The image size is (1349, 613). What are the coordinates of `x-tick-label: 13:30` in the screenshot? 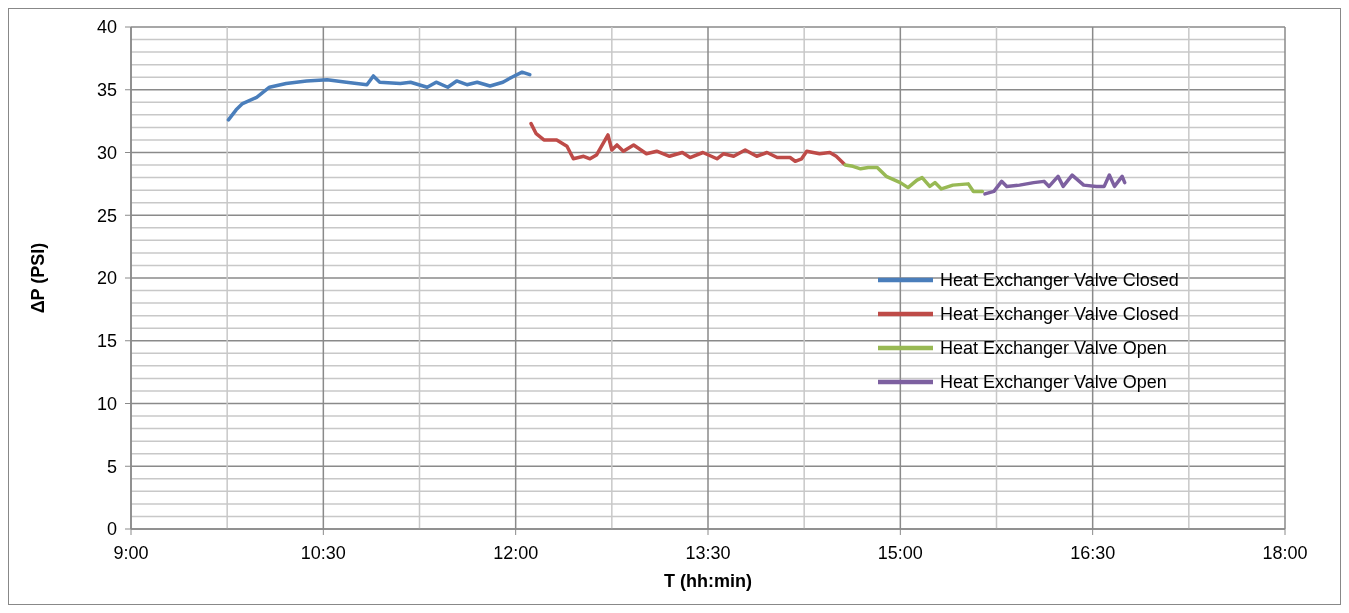 It's located at (708, 553).